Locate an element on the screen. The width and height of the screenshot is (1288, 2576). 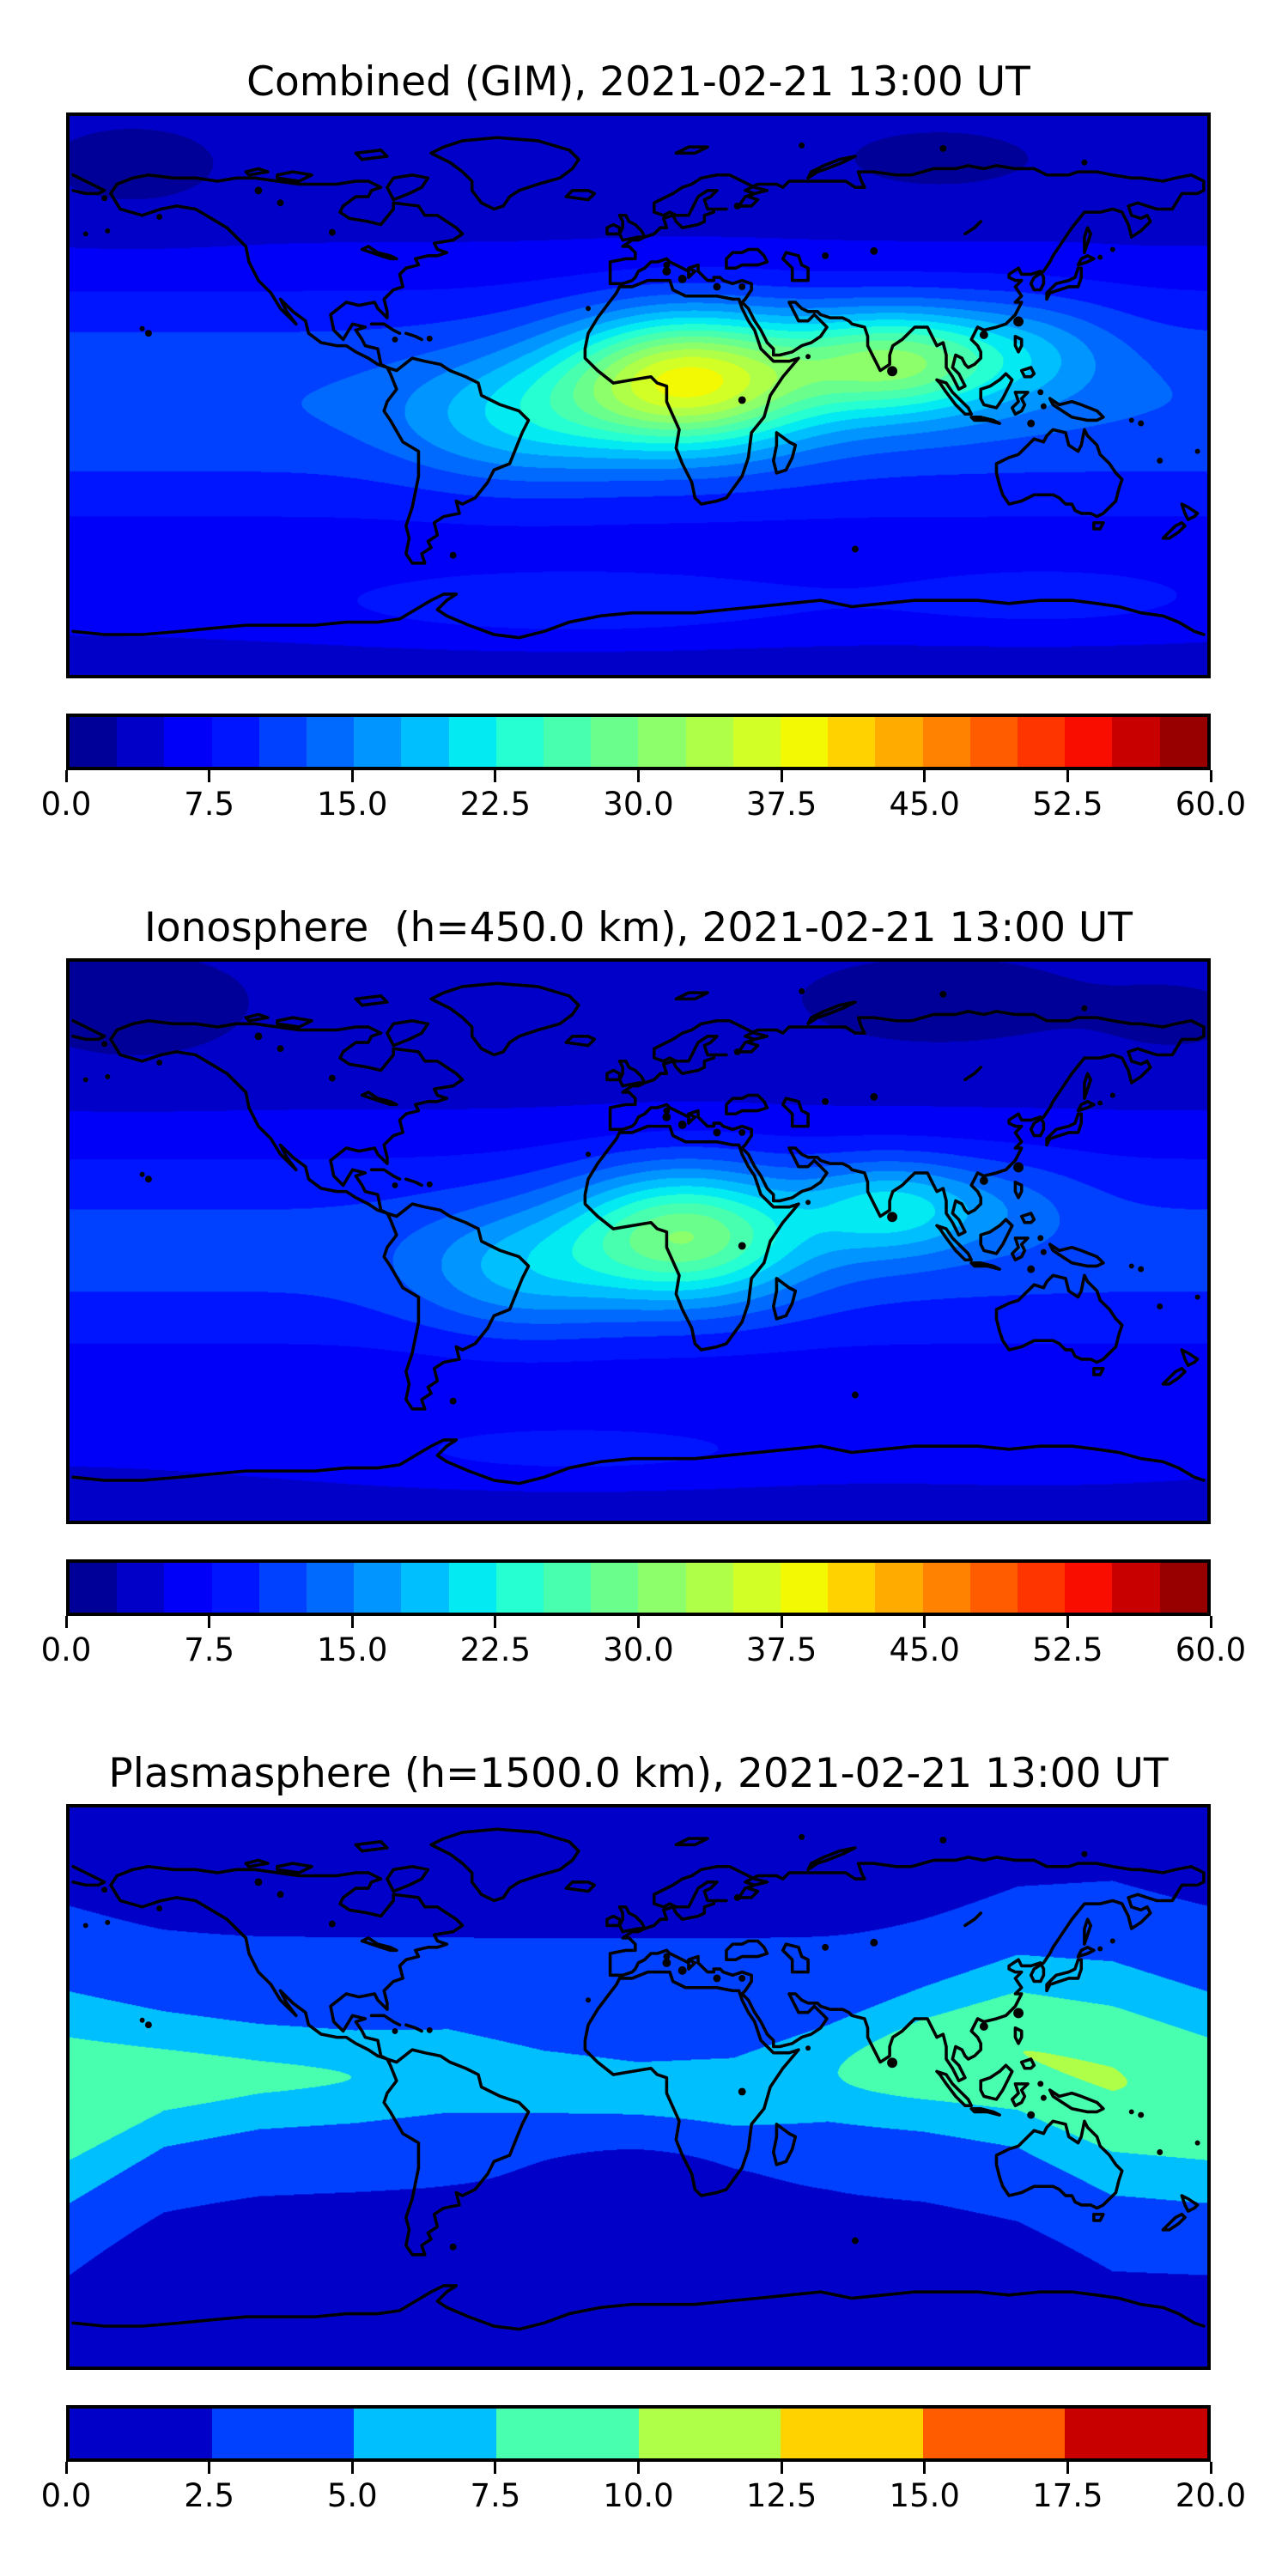
colorbar-tick-label: 0.0 is located at coordinates (66, 1649).